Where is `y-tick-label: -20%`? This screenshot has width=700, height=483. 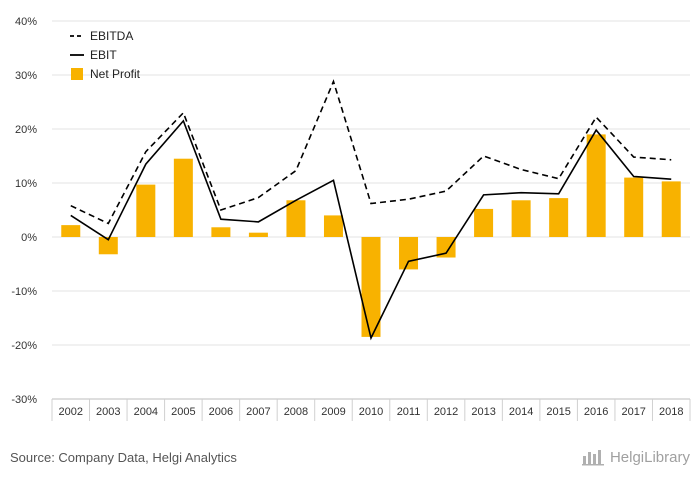
y-tick-label: -20% is located at coordinates (24, 346).